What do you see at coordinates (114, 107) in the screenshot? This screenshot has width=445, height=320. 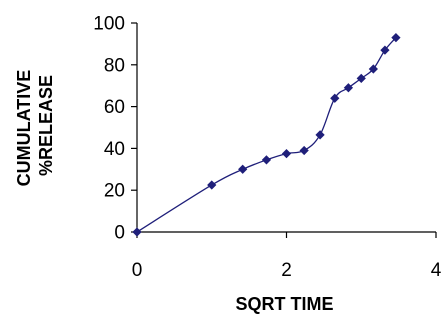 I see `y-tick-label: 60` at bounding box center [114, 107].